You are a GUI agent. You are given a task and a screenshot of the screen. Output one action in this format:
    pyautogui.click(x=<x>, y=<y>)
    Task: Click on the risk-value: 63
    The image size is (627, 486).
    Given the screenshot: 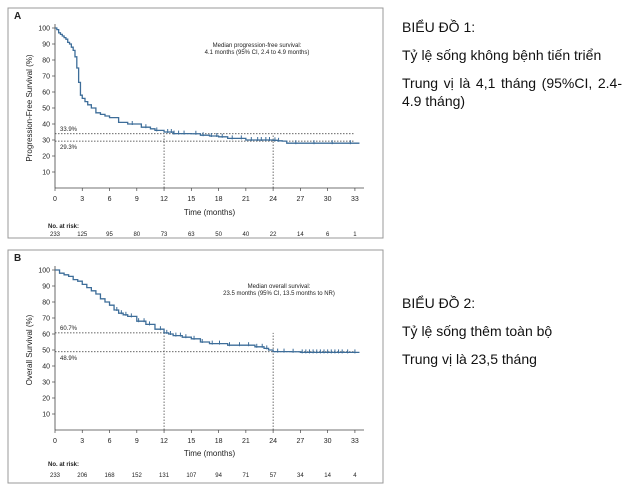 What is the action you would take?
    pyautogui.click(x=191, y=235)
    